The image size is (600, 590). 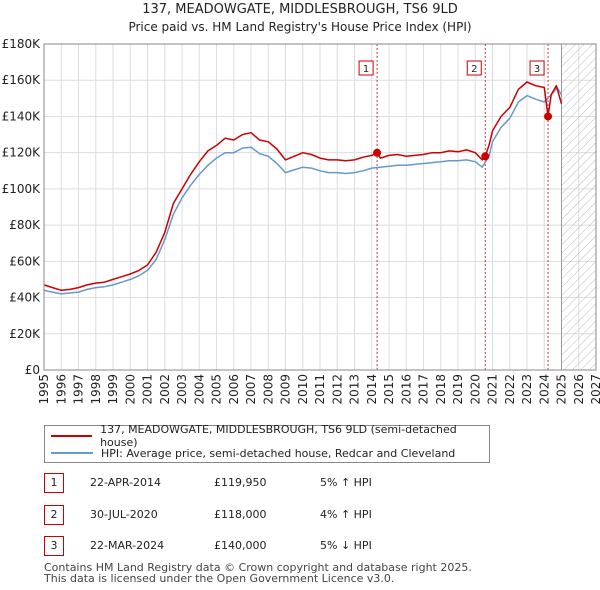 What do you see at coordinates (25, 298) in the screenshot?
I see `y-tick-label: £40K` at bounding box center [25, 298].